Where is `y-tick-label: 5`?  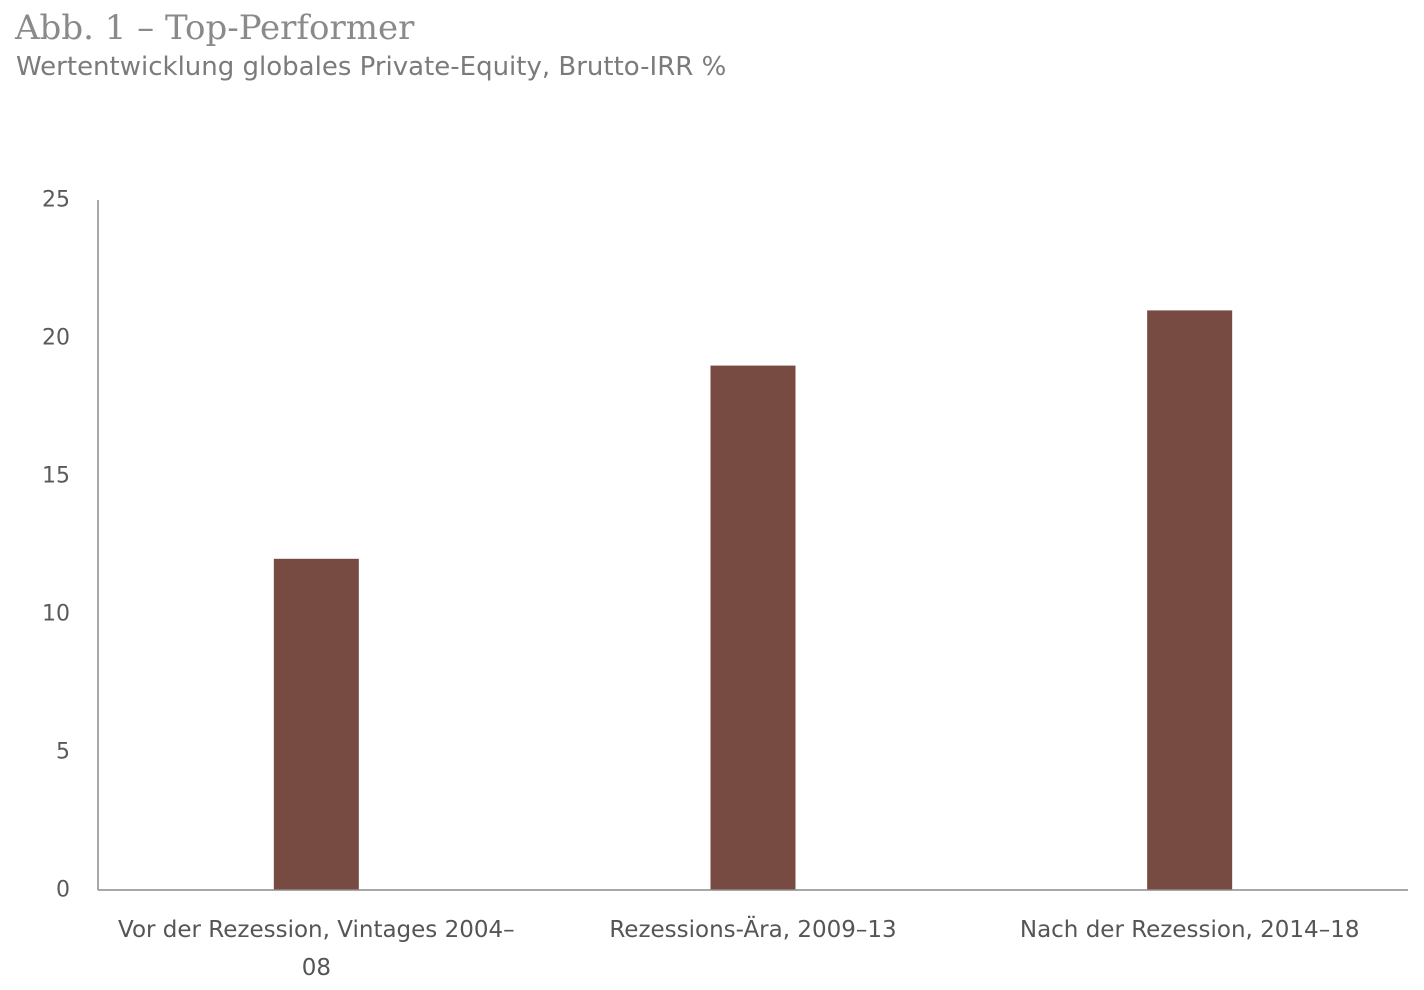 y-tick-label: 5 is located at coordinates (63, 752).